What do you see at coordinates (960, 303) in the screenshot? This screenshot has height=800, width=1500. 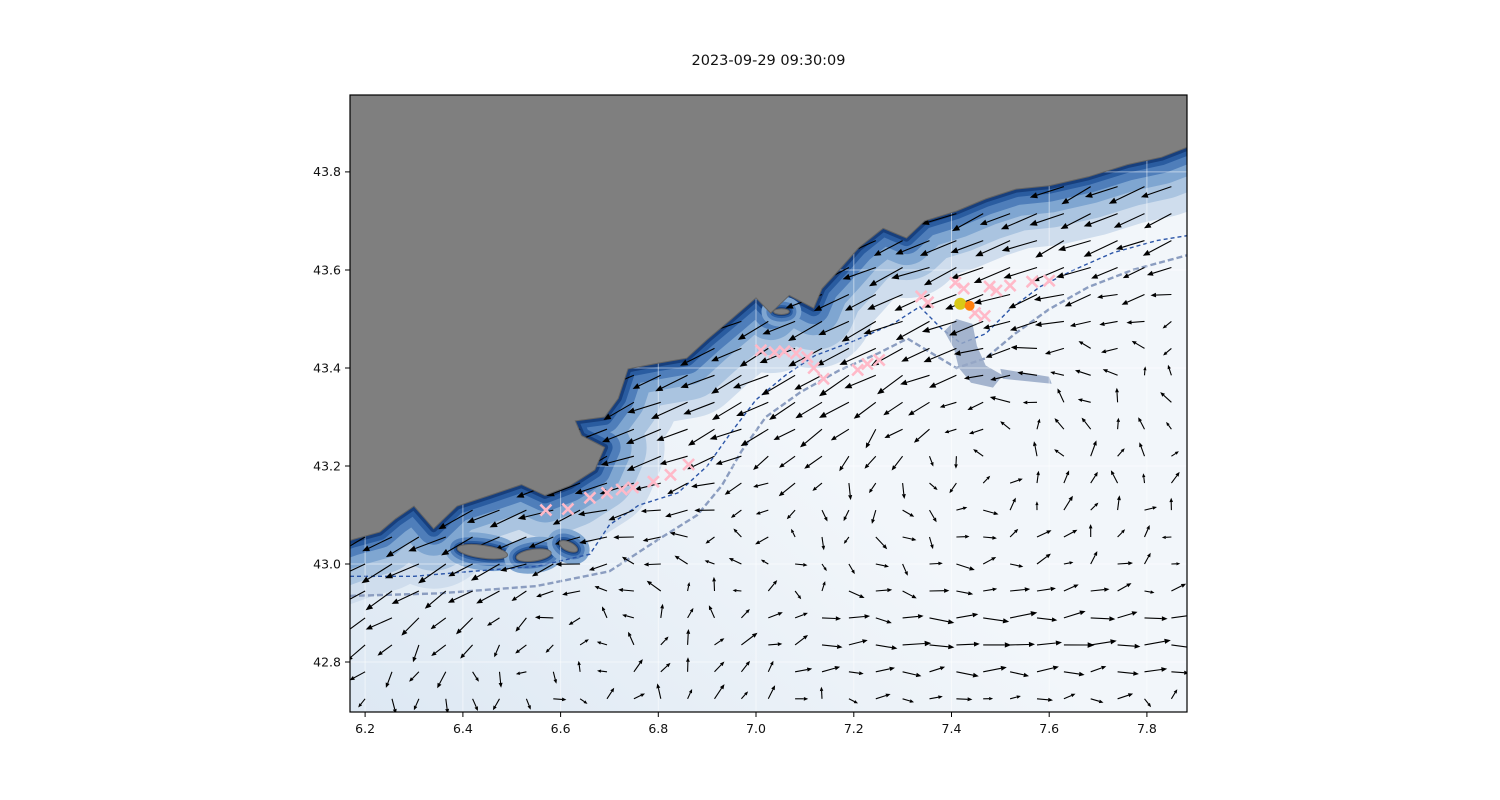 I see `yellow-dot` at bounding box center [960, 303].